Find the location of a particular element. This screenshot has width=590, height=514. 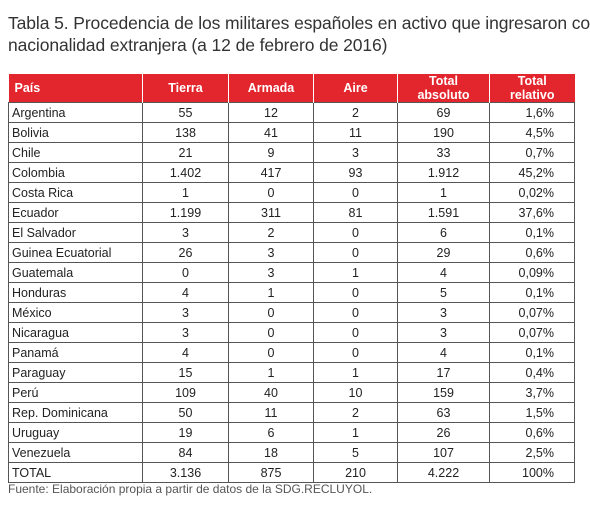

cell-pais: TOTAL is located at coordinates (75, 472).